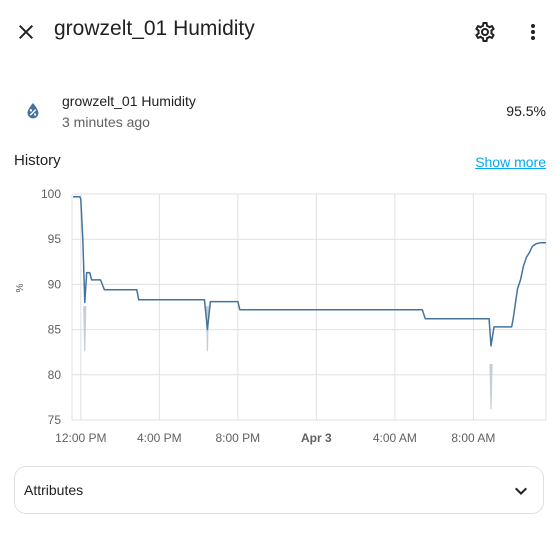 This screenshot has width=558, height=533. What do you see at coordinates (154, 28) in the screenshot?
I see `dialog-title: growzelt_01 Humidity` at bounding box center [154, 28].